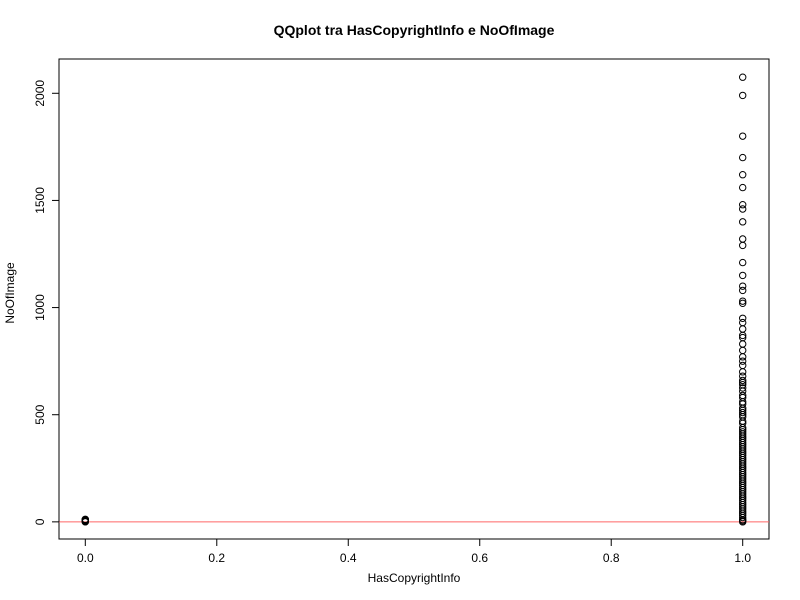 This screenshot has width=800, height=600. I want to click on y-tick-label: 0, so click(40, 521).